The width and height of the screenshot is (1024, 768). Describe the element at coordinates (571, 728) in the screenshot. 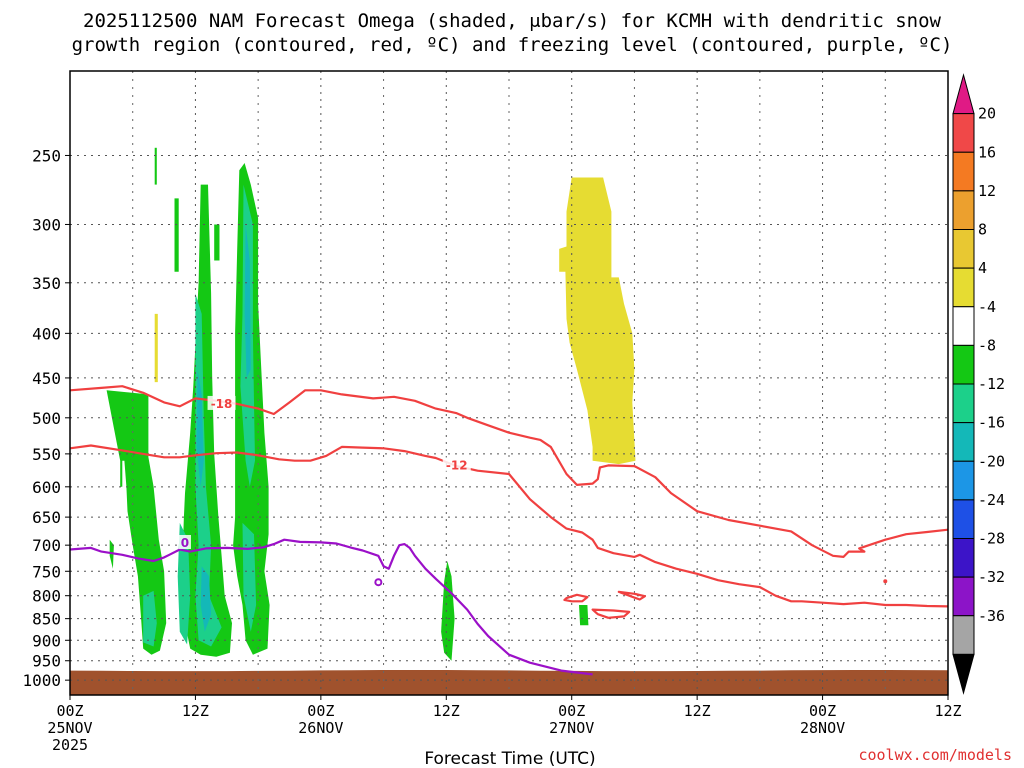

I see `x-tick-label-h48-2: 27NOV` at that location.